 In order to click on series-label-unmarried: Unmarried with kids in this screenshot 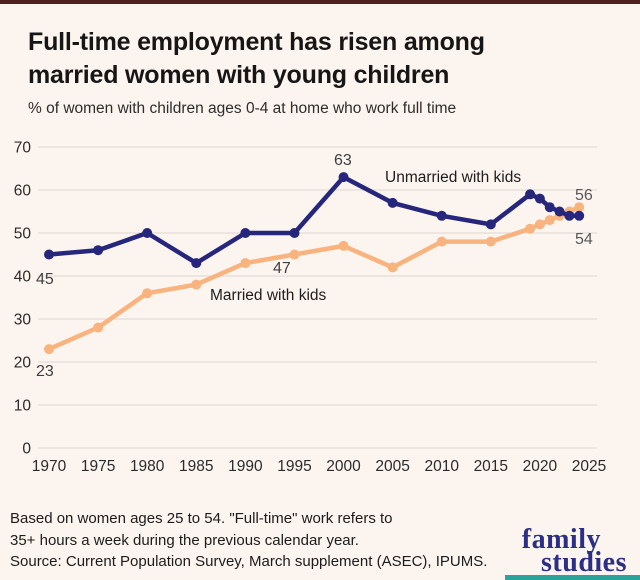, I will do `click(453, 177)`.